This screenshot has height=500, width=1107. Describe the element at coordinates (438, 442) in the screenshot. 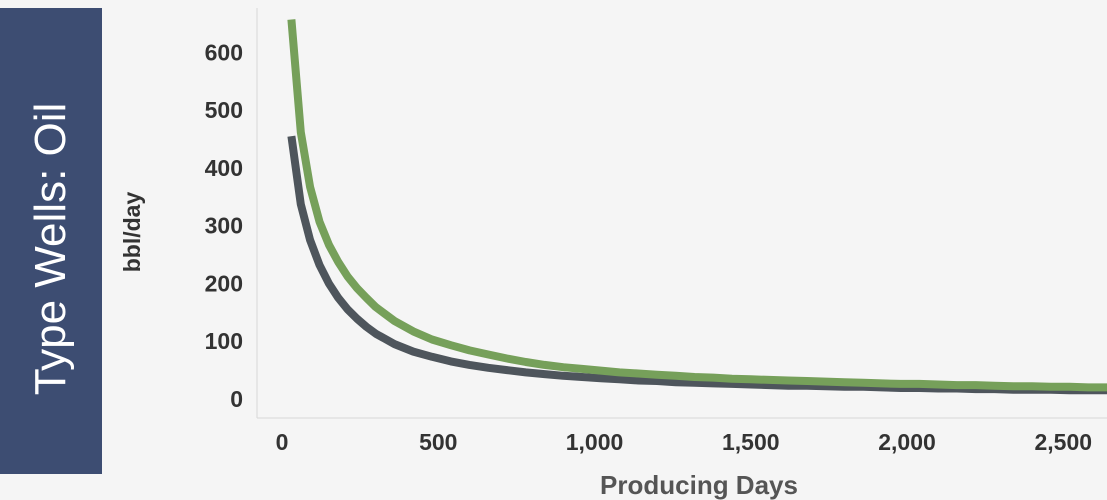

I see `x-tick-label: 500` at that location.